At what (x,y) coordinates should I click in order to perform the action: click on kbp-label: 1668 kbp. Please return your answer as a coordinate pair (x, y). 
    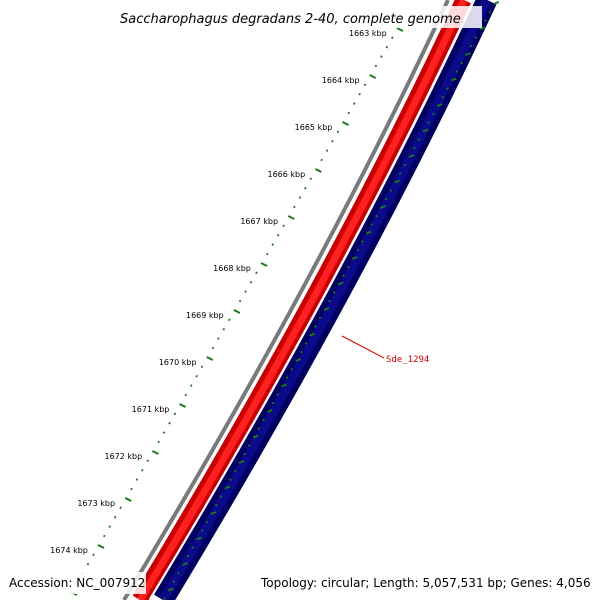
    Looking at the image, I should click on (232, 268).